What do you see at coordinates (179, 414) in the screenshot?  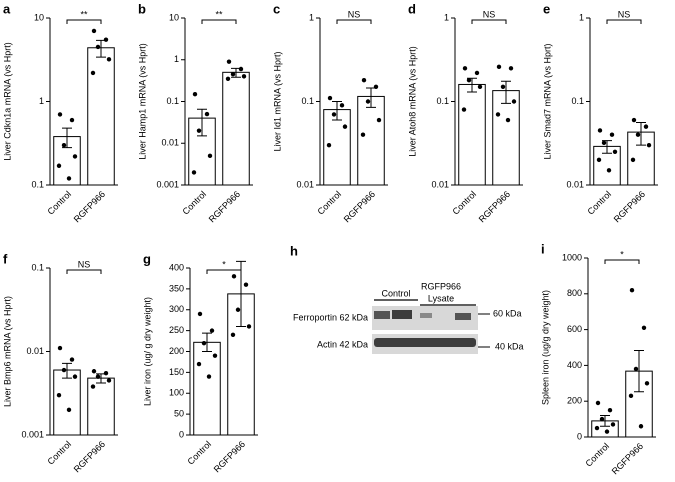 I see `y-tick-label: 50` at bounding box center [179, 414].